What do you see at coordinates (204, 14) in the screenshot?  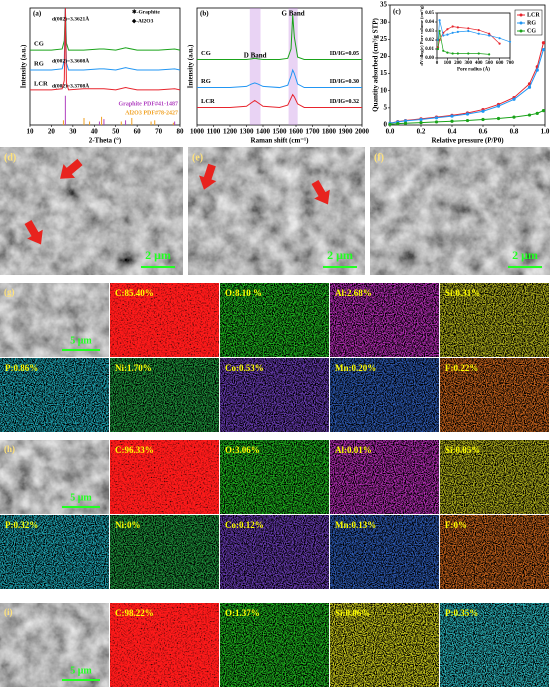 I see `panel-label: (b)` at bounding box center [204, 14].